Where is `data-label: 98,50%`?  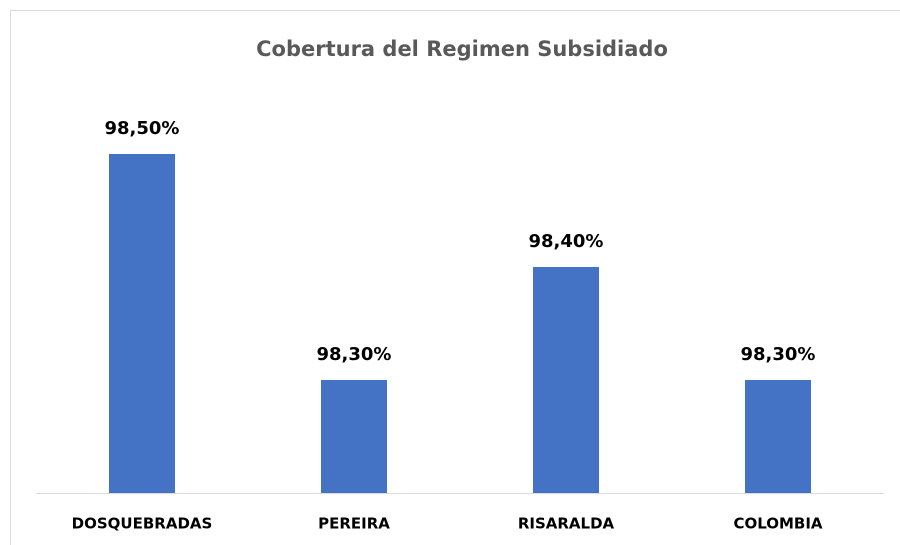
data-label: 98,50% is located at coordinates (142, 128).